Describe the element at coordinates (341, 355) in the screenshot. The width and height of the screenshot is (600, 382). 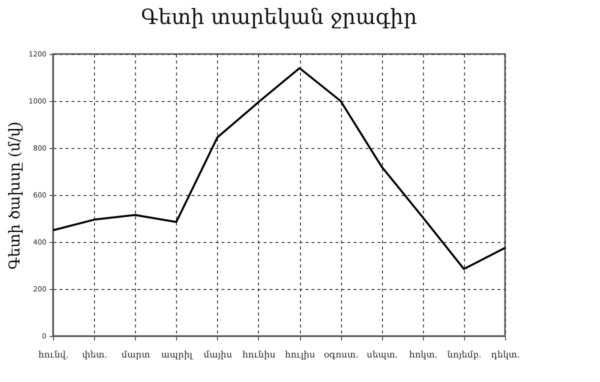
I see `x-tick-label: օգոստ.` at that location.